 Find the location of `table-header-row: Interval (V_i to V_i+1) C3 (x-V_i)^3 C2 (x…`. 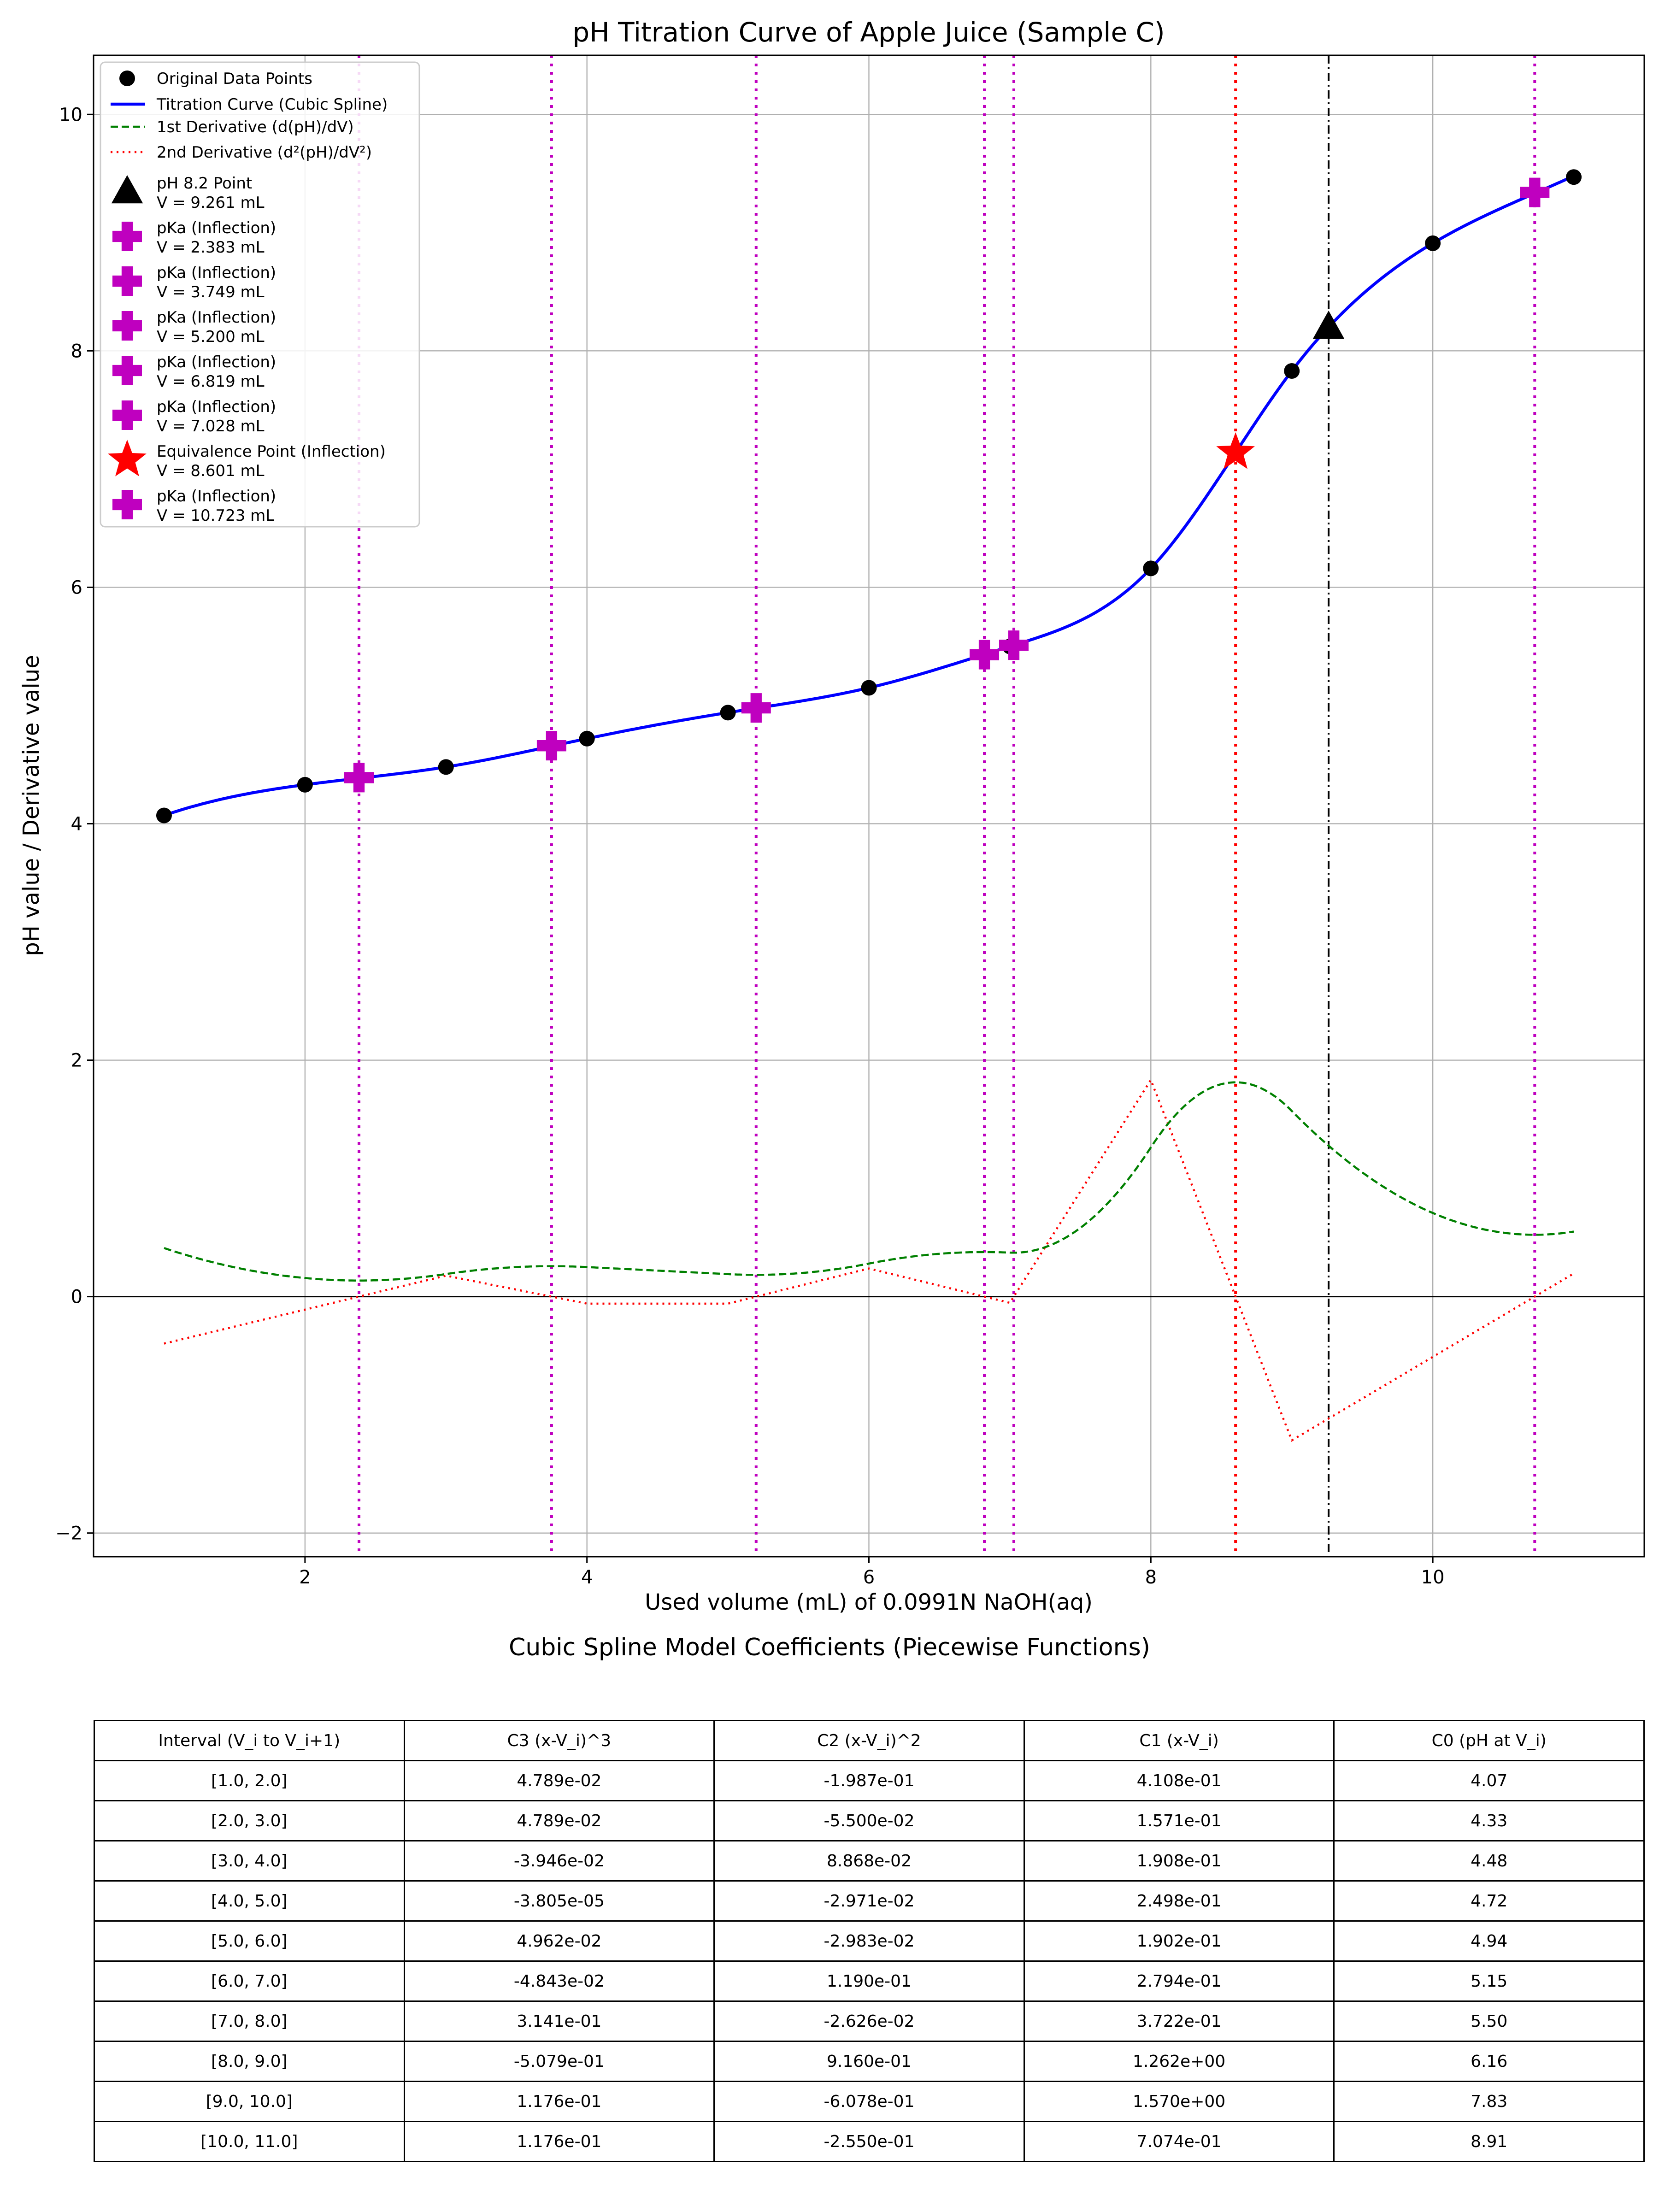

table-header-row: Interval (V_i to V_i+1) C3 (x-V_i)^3 C2 (x… is located at coordinates (869, 1740).